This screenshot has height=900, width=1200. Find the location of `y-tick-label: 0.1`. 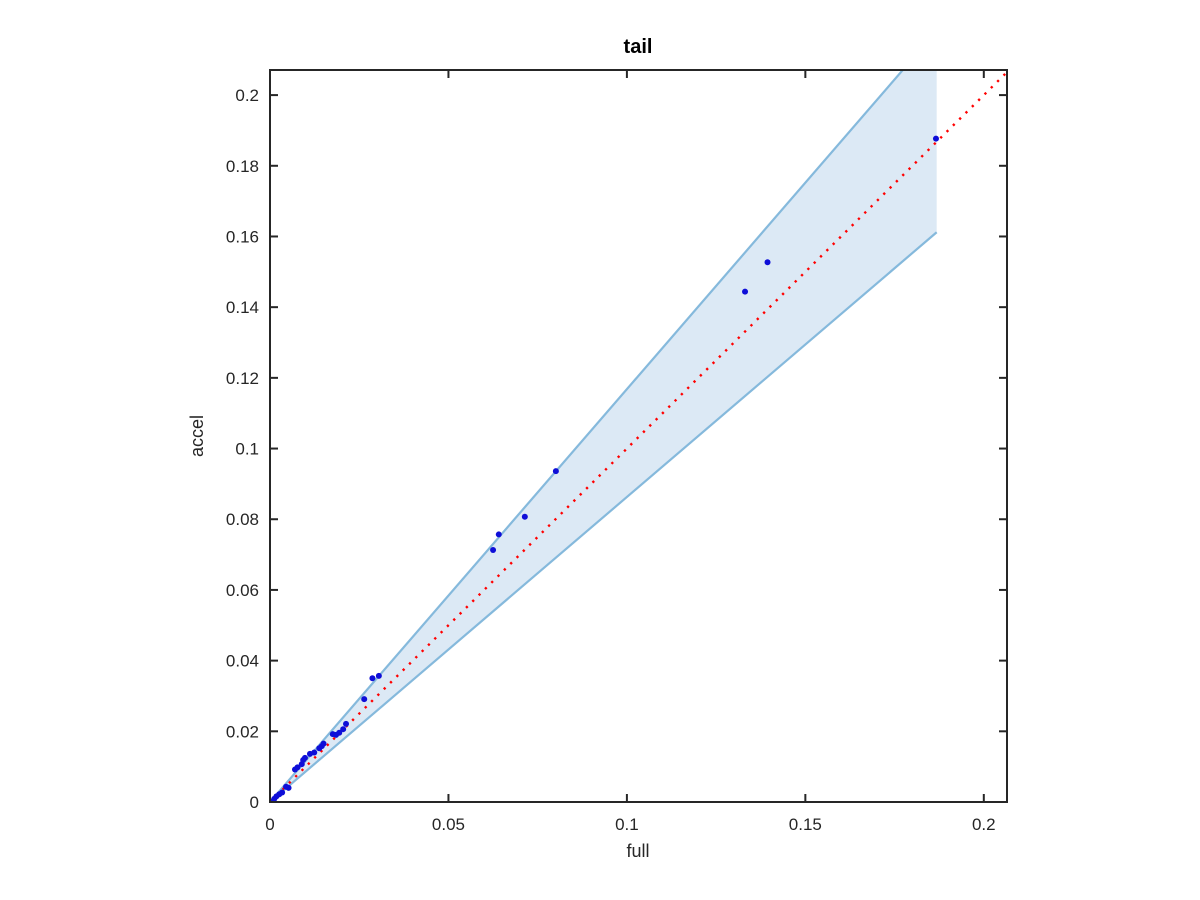

y-tick-label: 0.1 is located at coordinates (247, 449).